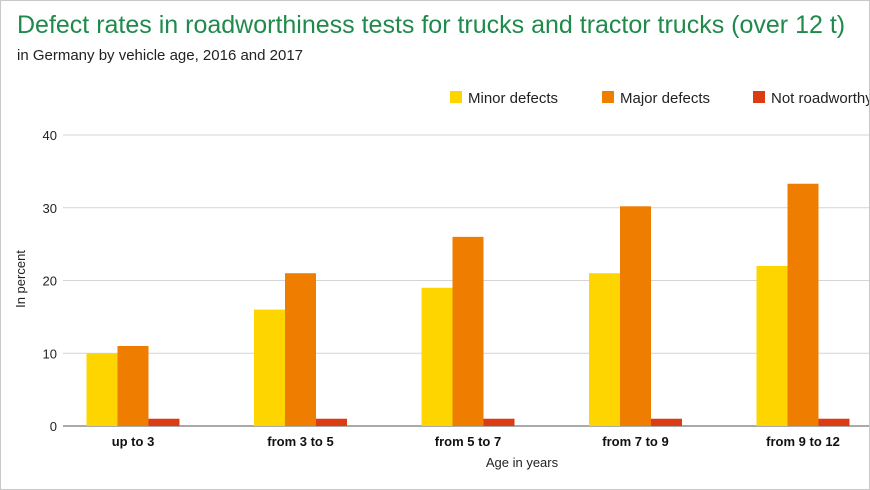  I want to click on y-tick-label: 20, so click(50, 281).